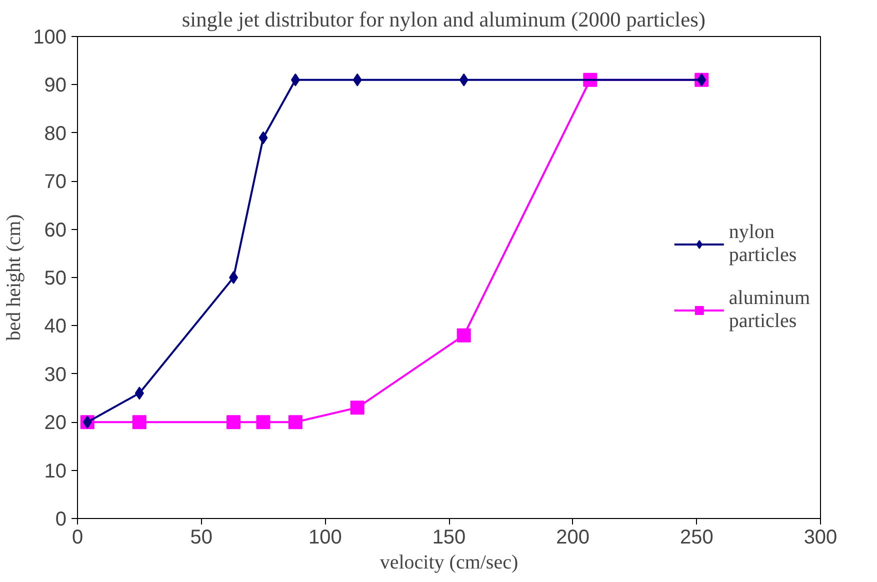 The height and width of the screenshot is (582, 877). I want to click on y-tick-label: 60, so click(55, 230).